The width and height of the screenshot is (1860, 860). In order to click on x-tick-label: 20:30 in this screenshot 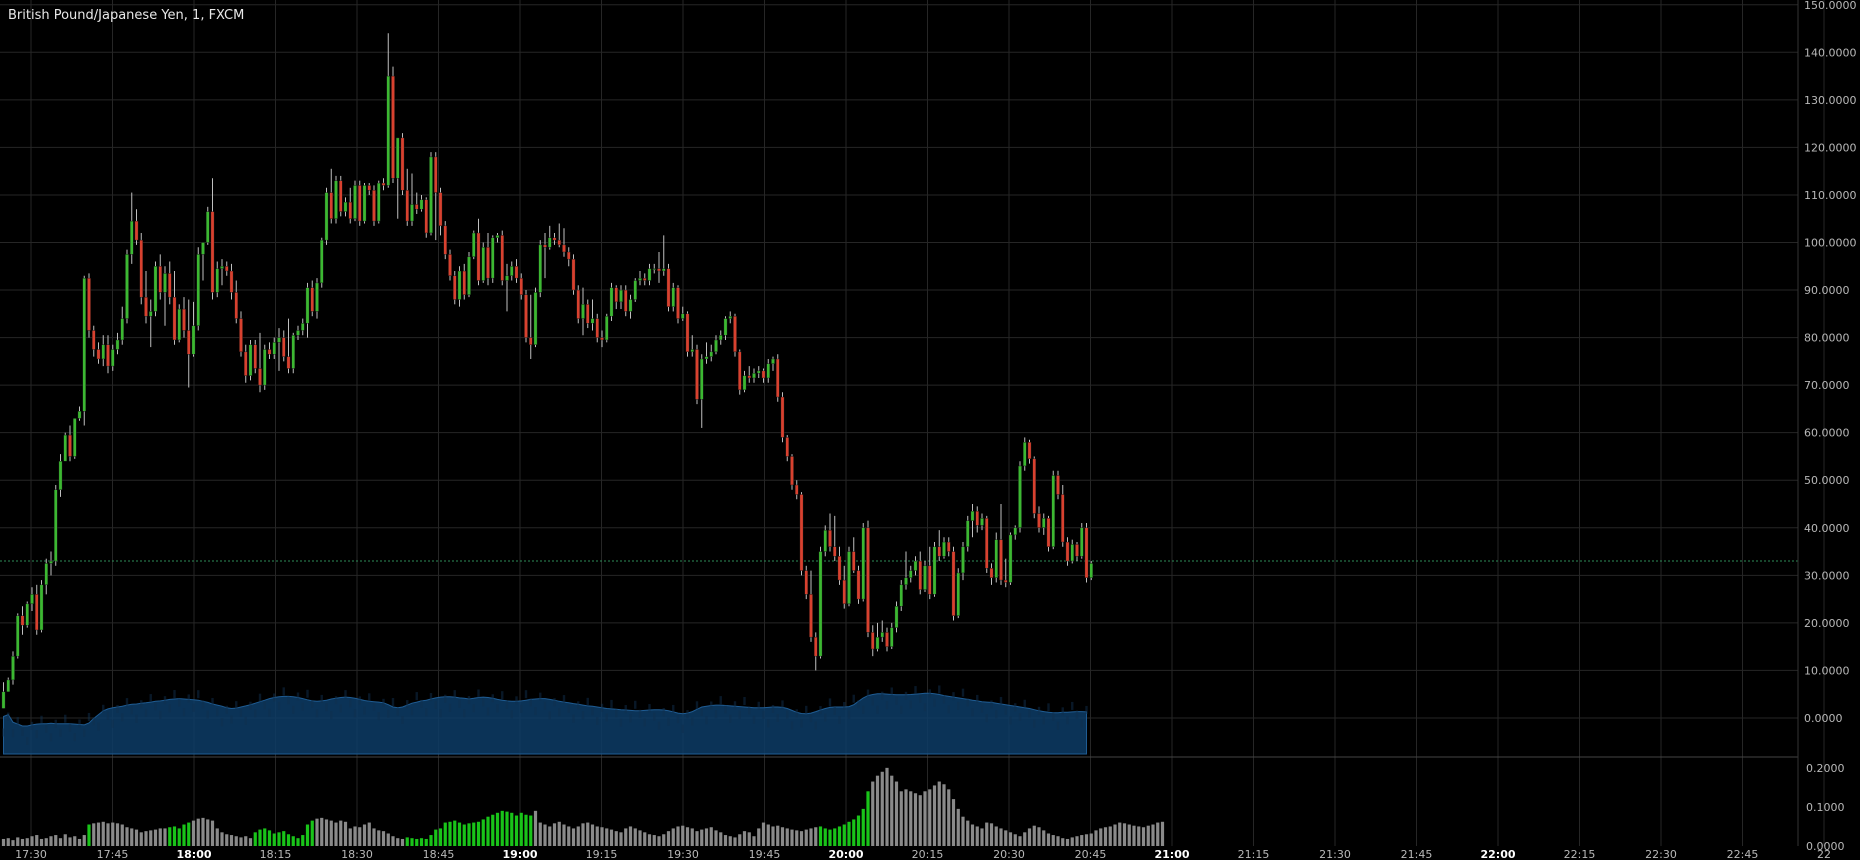, I will do `click(1009, 854)`.